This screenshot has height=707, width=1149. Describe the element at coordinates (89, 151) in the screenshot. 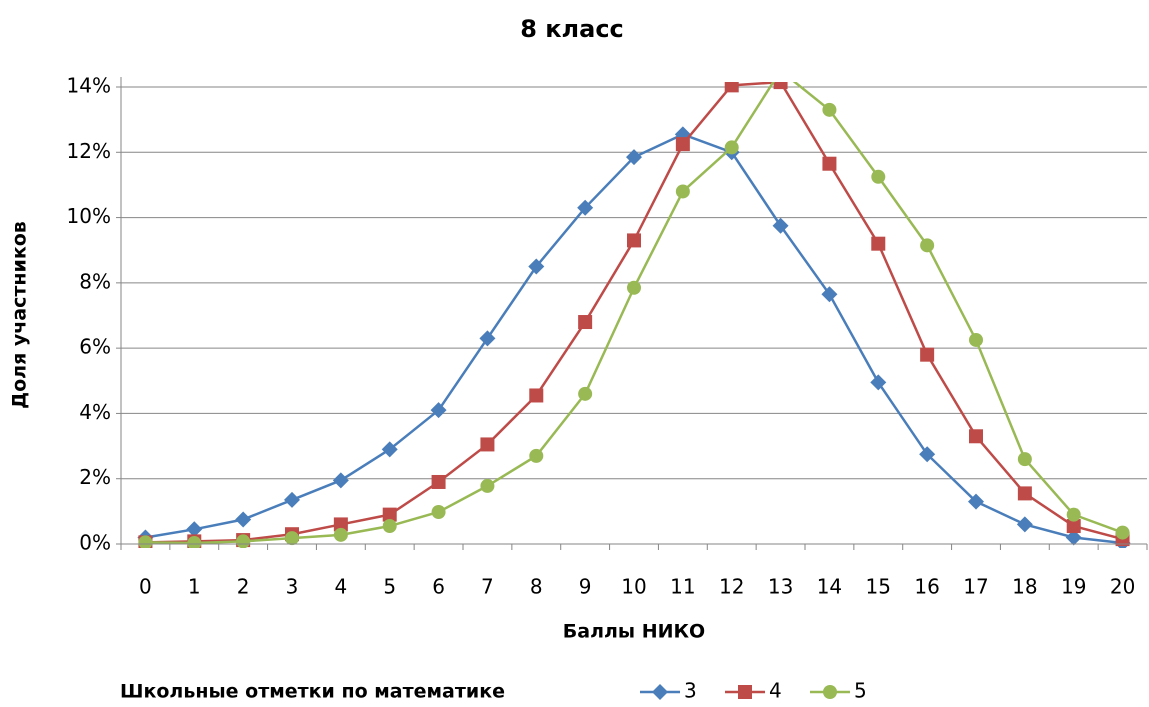

I see `y-tick-label: 12%` at that location.